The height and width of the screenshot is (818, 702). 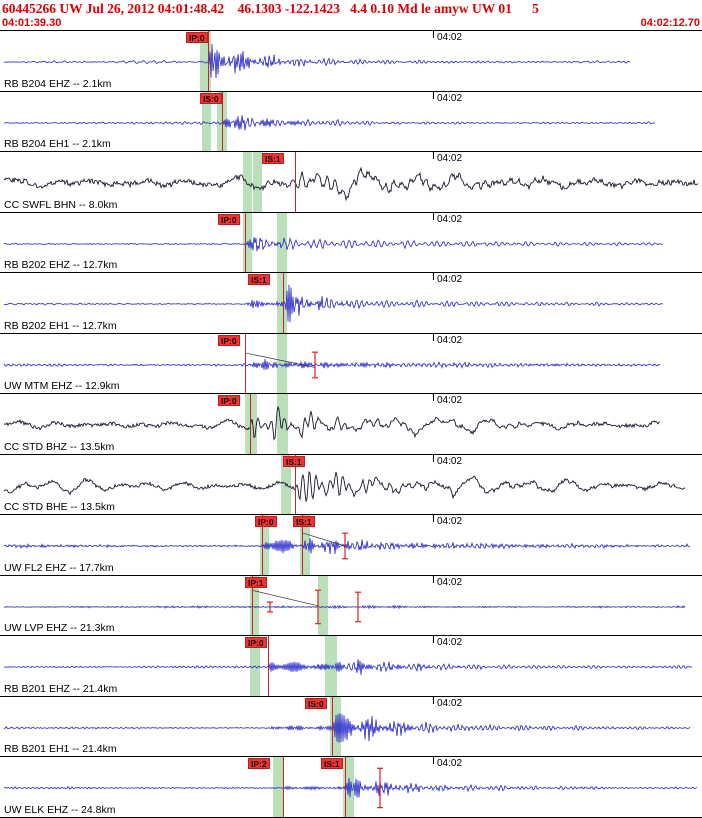 What do you see at coordinates (285, 597) in the screenshot?
I see `association-line` at bounding box center [285, 597].